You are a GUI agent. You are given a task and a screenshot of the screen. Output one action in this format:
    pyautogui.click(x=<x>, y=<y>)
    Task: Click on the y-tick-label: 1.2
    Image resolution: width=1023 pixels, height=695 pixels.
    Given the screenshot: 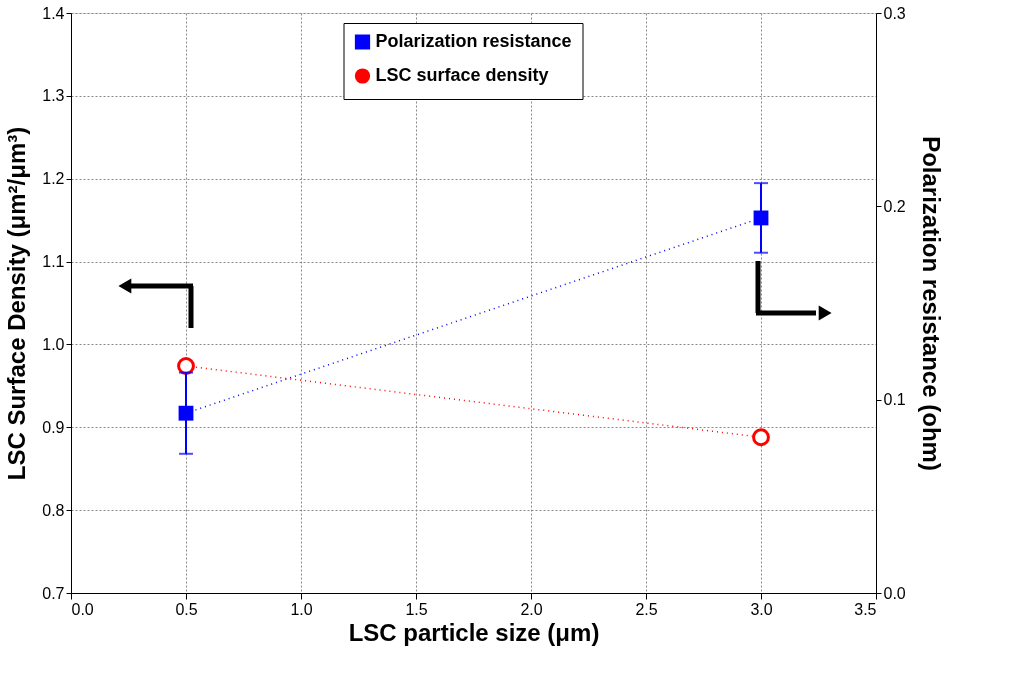 What is the action you would take?
    pyautogui.click(x=53, y=179)
    